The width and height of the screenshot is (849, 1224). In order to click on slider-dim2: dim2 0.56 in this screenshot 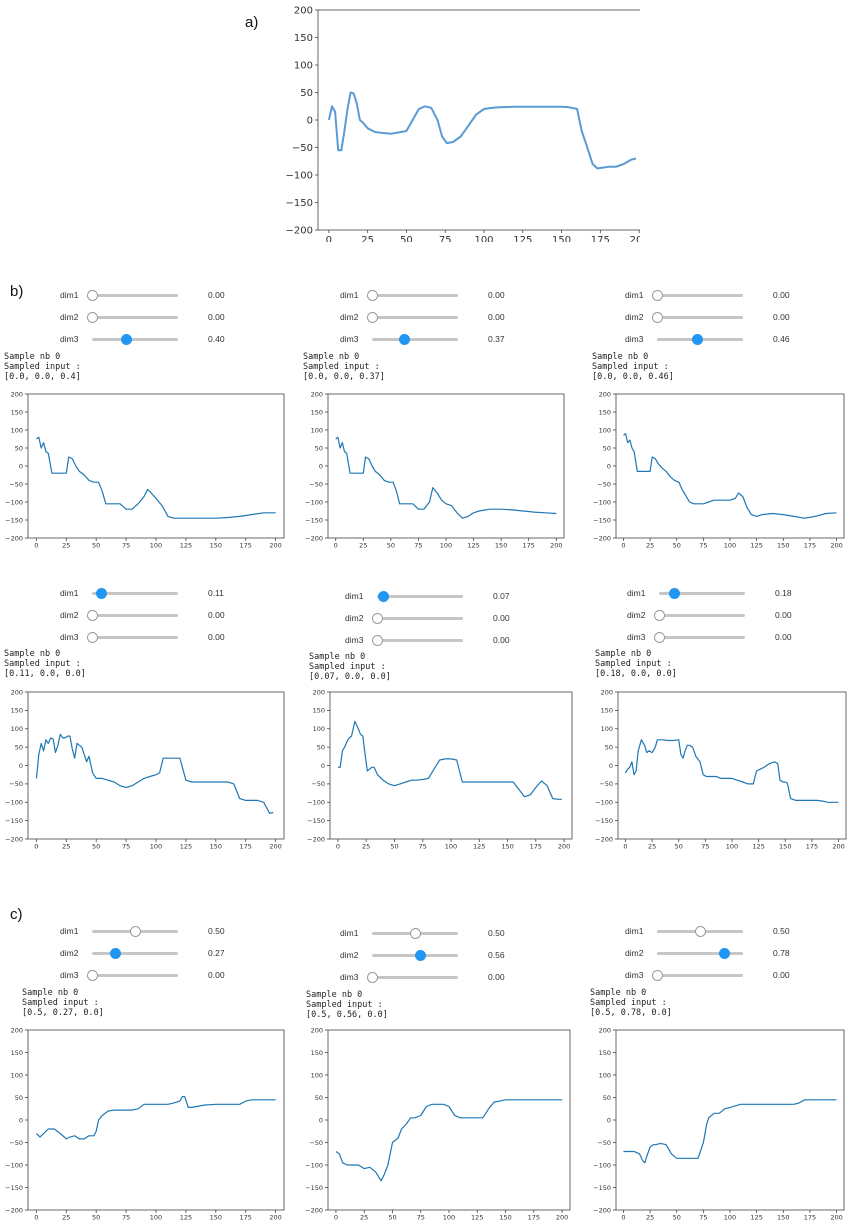, I will do `click(425, 955)`.